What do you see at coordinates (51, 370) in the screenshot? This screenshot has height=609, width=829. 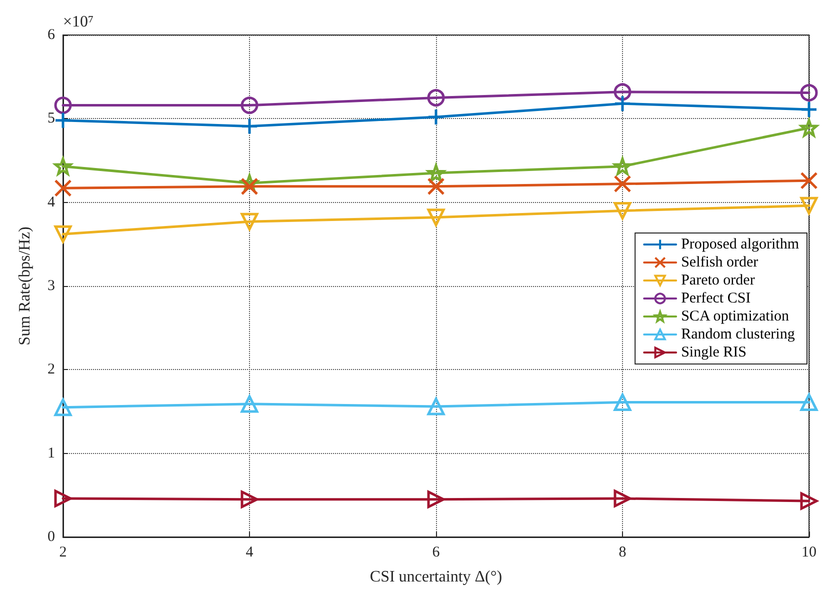 I see `y-tick-label: 2` at bounding box center [51, 370].